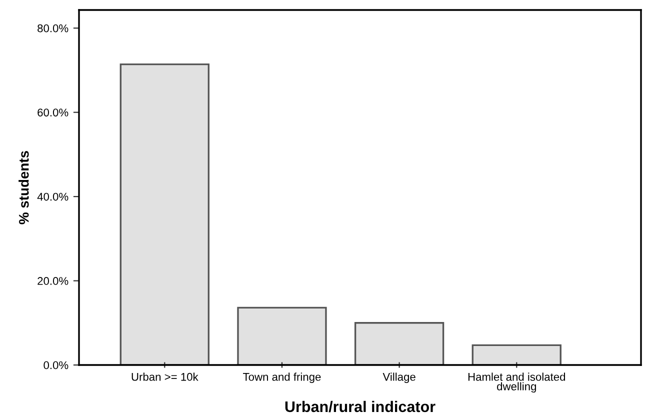  What do you see at coordinates (282, 377) in the screenshot?
I see `x-tick-label: Town and fringe` at bounding box center [282, 377].